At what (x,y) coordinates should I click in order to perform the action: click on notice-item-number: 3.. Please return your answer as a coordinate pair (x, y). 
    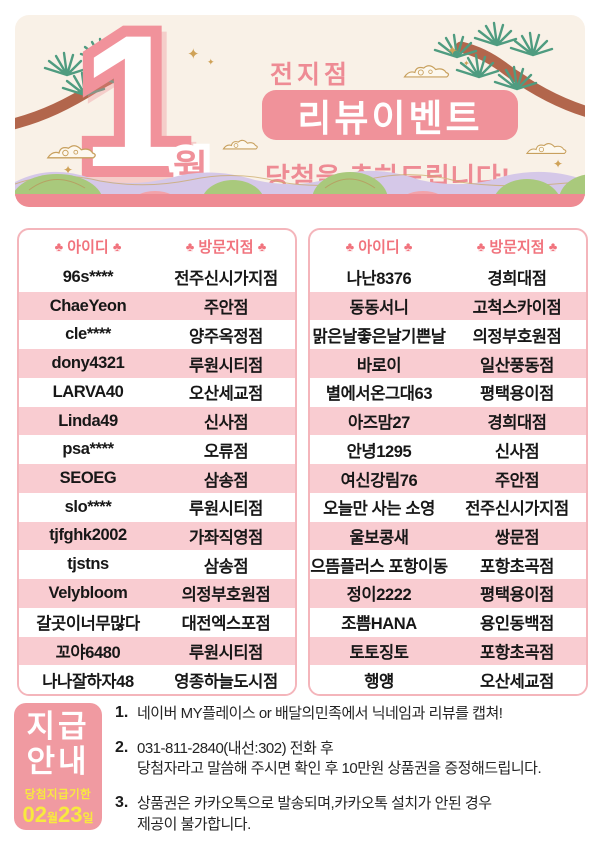
    Looking at the image, I should click on (122, 803).